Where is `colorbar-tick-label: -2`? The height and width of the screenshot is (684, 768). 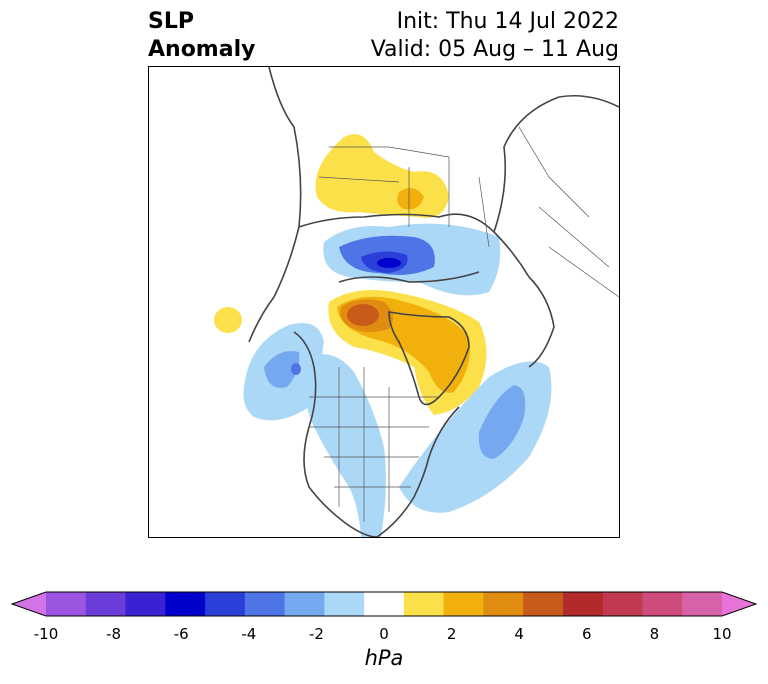 colorbar-tick-label: -2 is located at coordinates (316, 634).